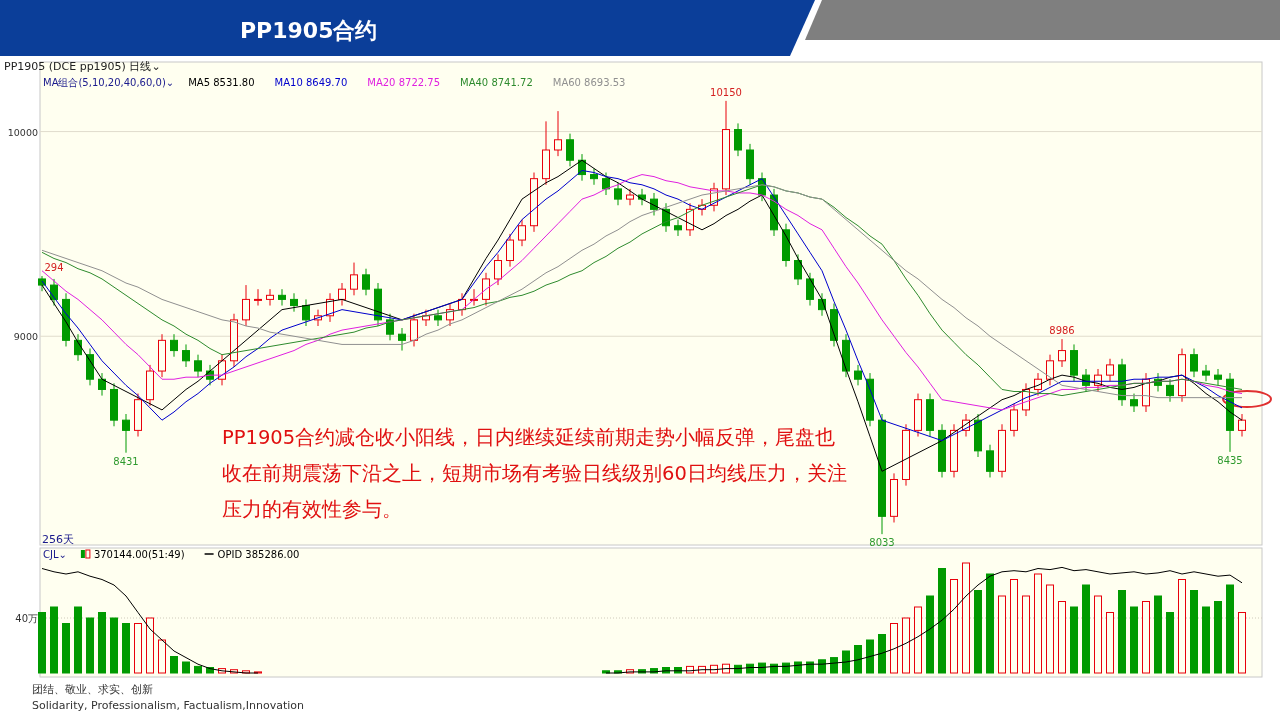 The width and height of the screenshot is (1280, 720). Describe the element at coordinates (82, 66) in the screenshot. I see `chart-subtitle: PP1905 (DCE pp1905) 日线⌄` at that location.